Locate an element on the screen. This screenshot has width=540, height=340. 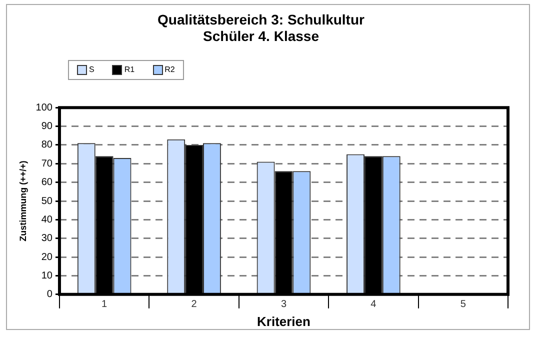
x-tick-label: 2 is located at coordinates (194, 304).